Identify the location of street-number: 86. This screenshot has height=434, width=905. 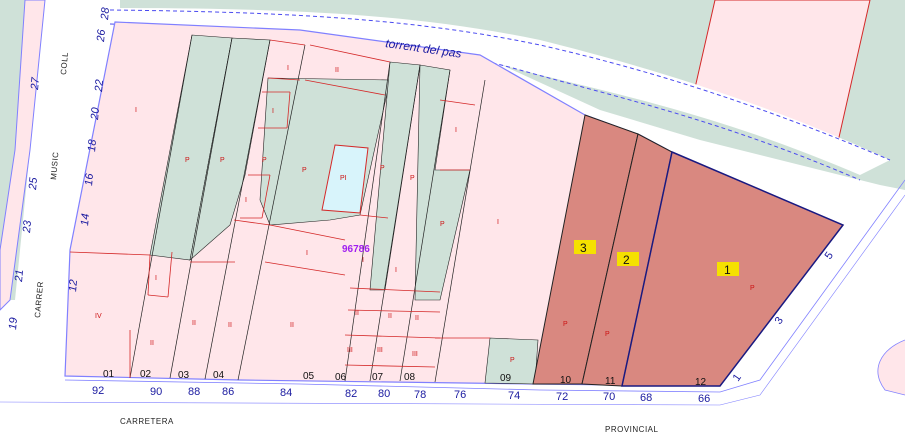
(228, 392).